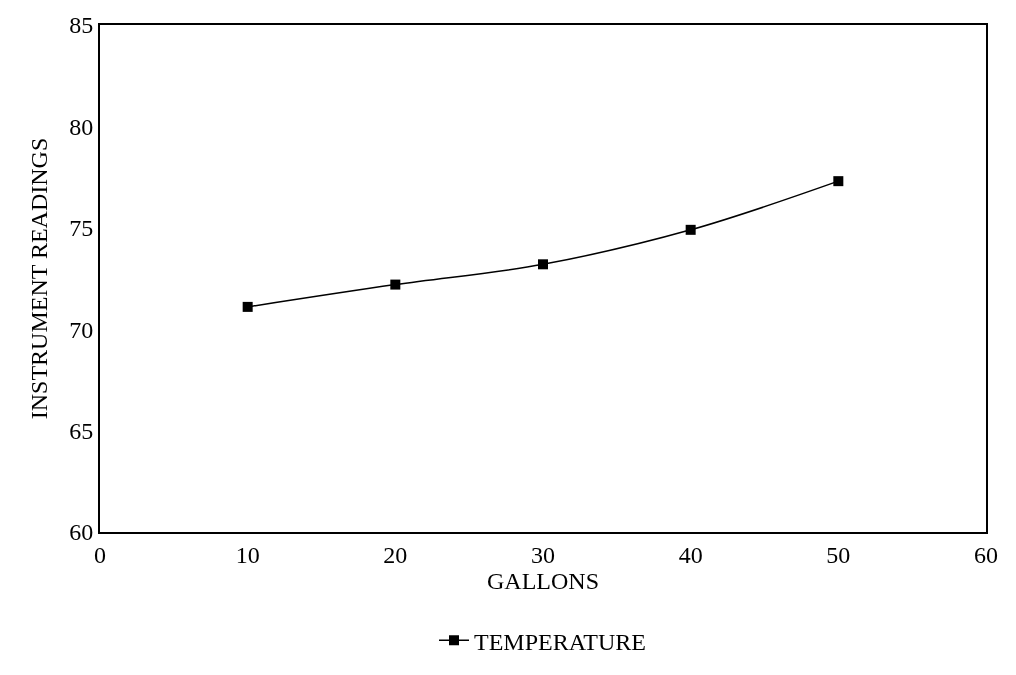 Image resolution: width=1016 pixels, height=675 pixels. Describe the element at coordinates (247, 554) in the screenshot. I see `x-tick-label: 10` at that location.